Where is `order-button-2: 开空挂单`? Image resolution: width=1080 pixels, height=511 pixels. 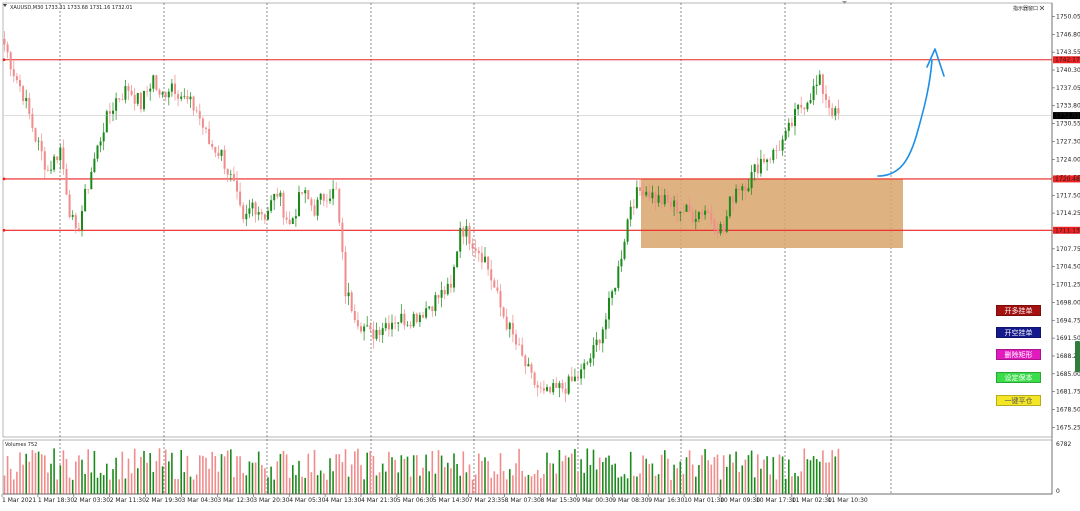 order-button-2: 开空挂单 is located at coordinates (1018, 332).